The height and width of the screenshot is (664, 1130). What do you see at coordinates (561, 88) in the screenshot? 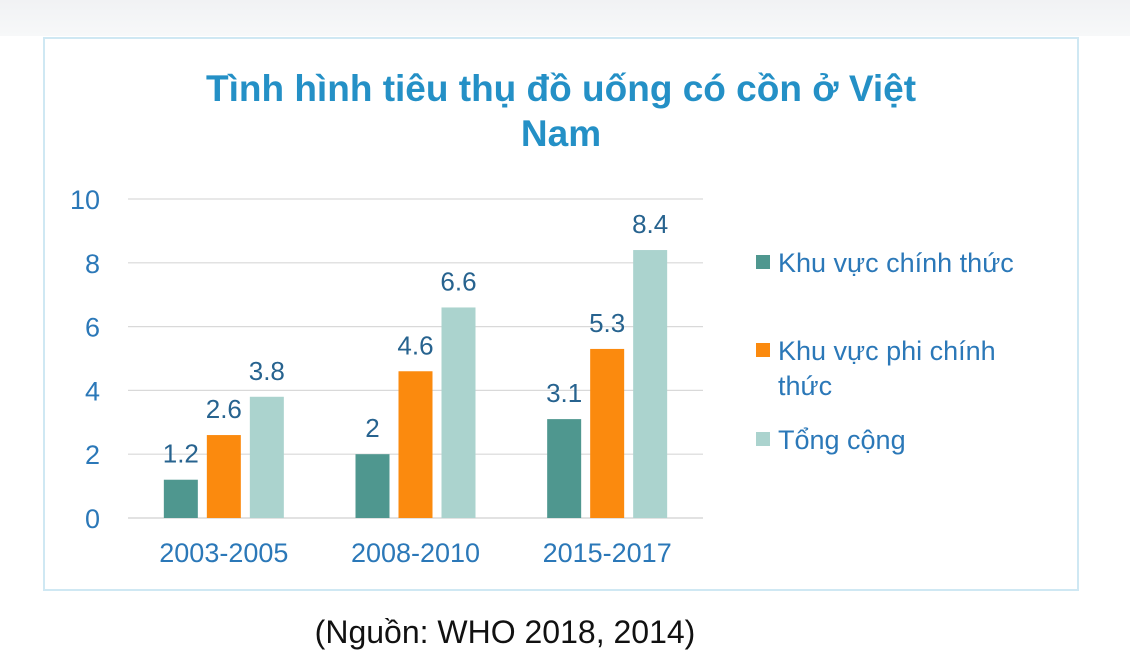
I see `chart-title-line: Tình hình tiêu thụ đồ uống có cồn ở Việt` at bounding box center [561, 88].